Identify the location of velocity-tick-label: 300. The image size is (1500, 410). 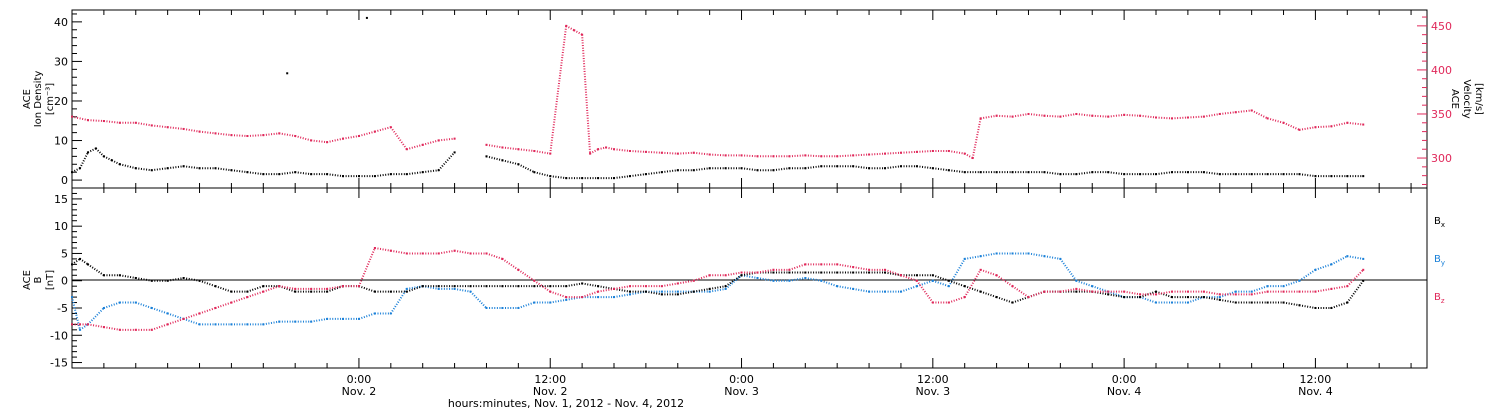
(1441, 158).